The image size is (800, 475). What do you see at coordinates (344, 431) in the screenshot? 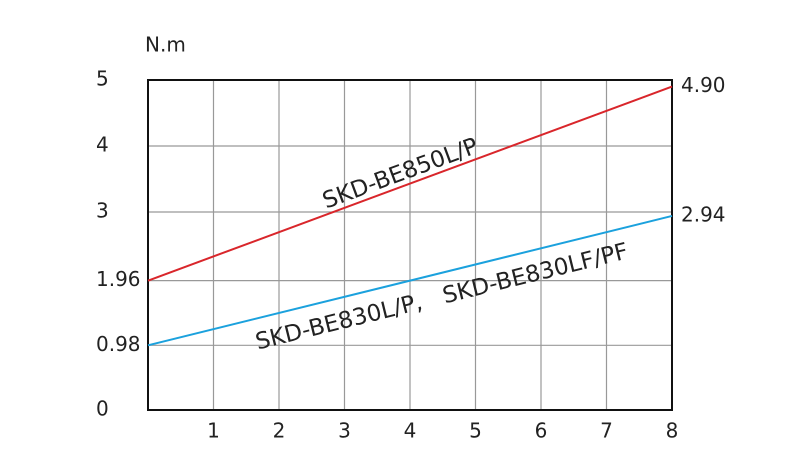
I see `x-tick-label: 3` at bounding box center [344, 431].